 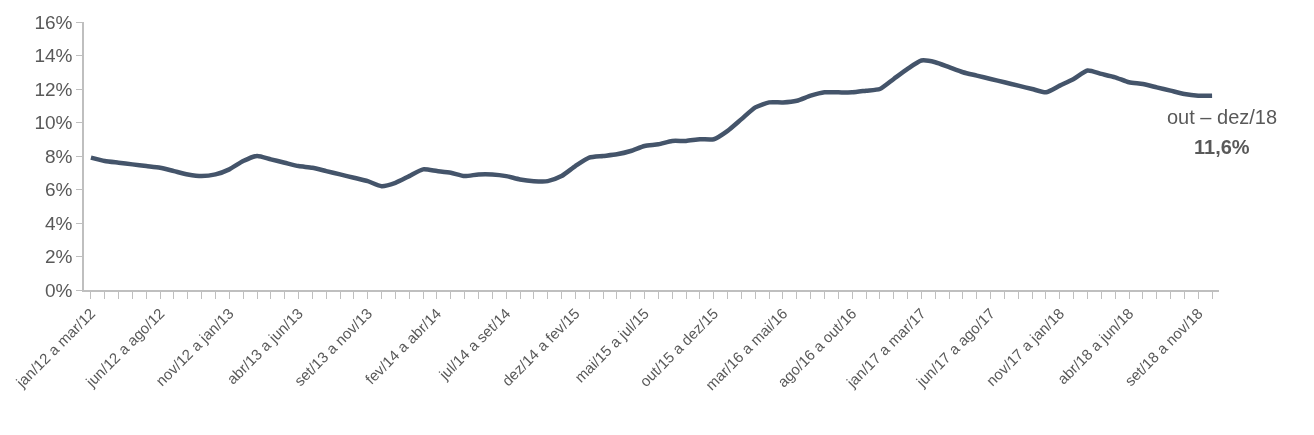 I want to click on y-tick-label: 10%, so click(x=53, y=123).